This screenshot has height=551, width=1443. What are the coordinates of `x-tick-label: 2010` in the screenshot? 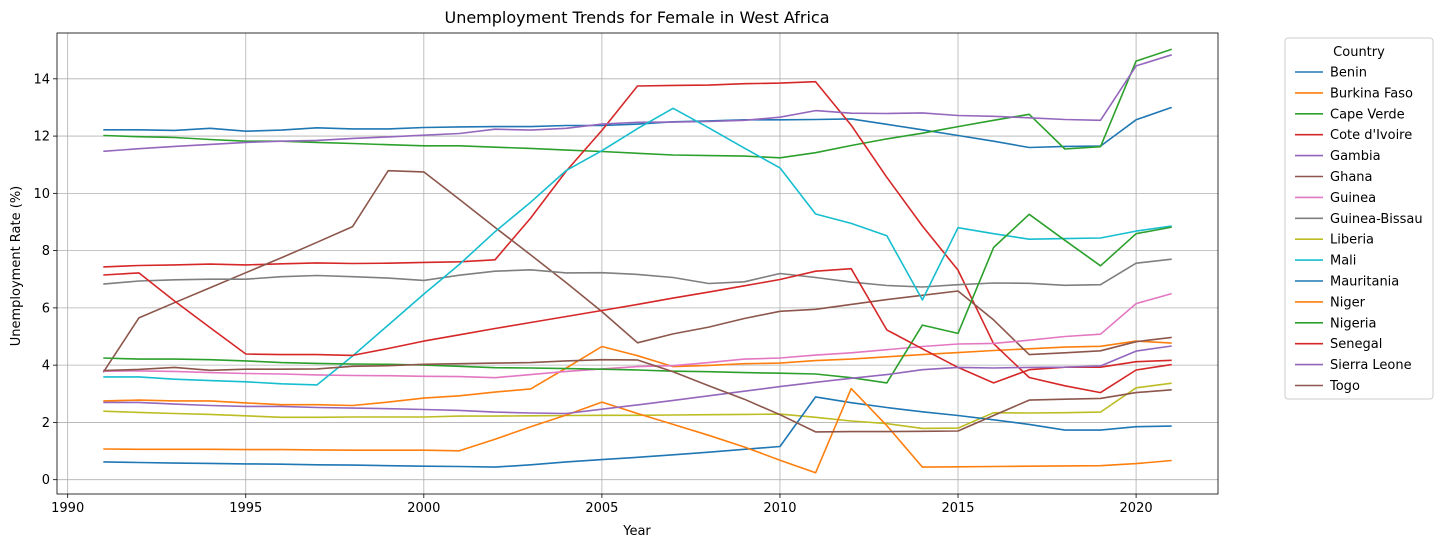 It's located at (779, 508).